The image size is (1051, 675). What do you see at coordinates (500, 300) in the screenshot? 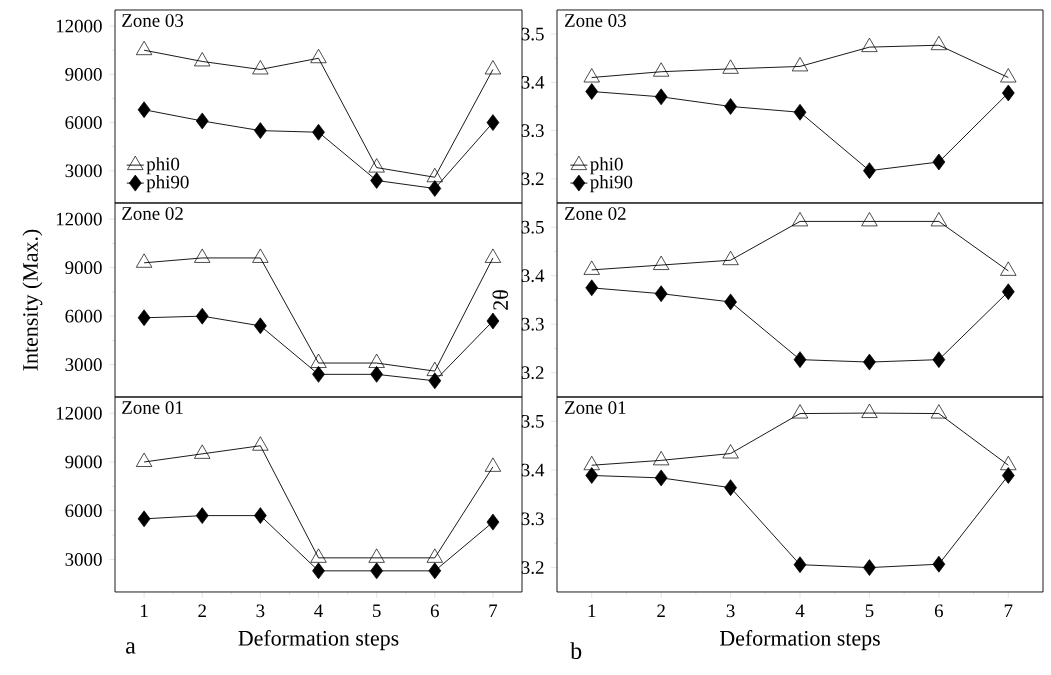
I see `y-axis-title: 2θ` at bounding box center [500, 300].